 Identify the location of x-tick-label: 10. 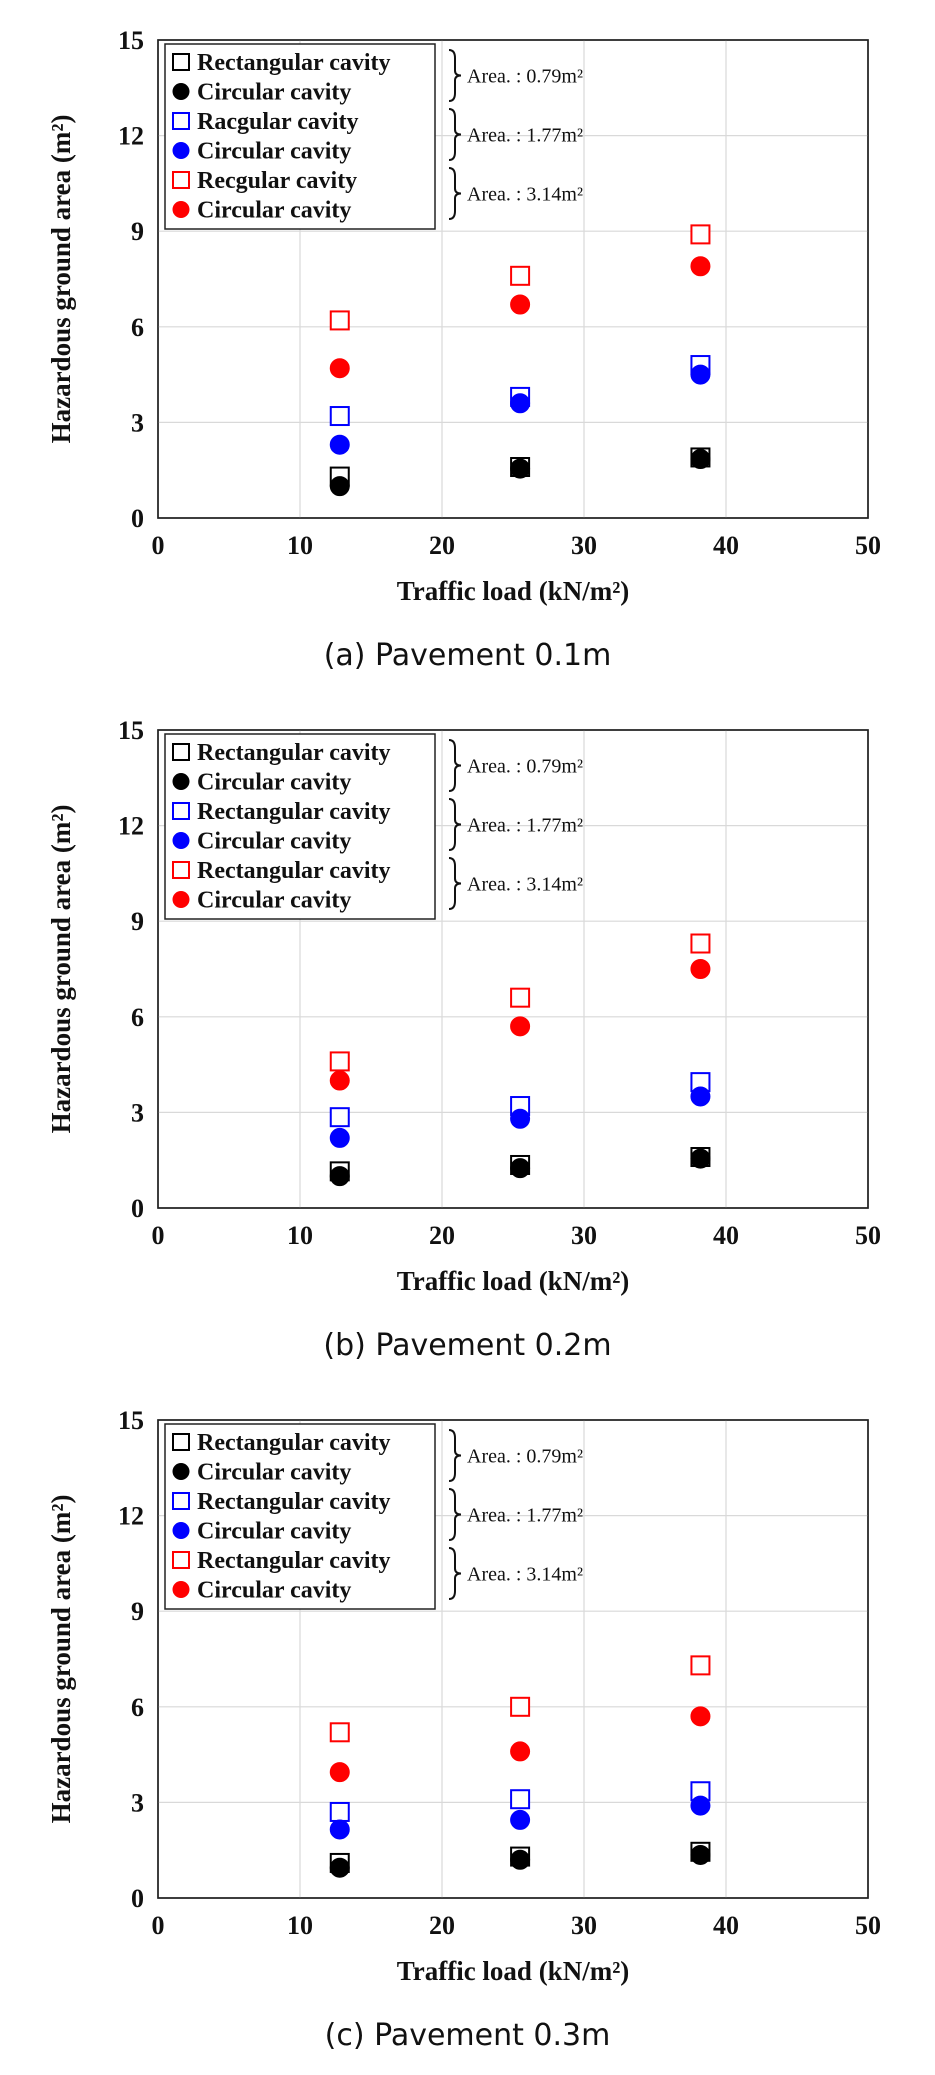
(300, 1235).